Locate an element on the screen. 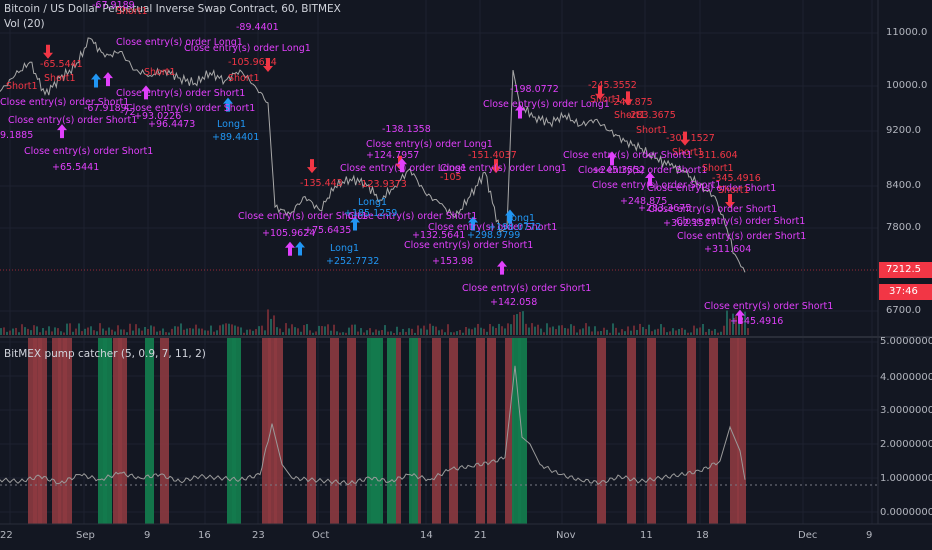 Image resolution: width=932 pixels, height=550 pixels. short-entry-arrow is located at coordinates (628, 98).